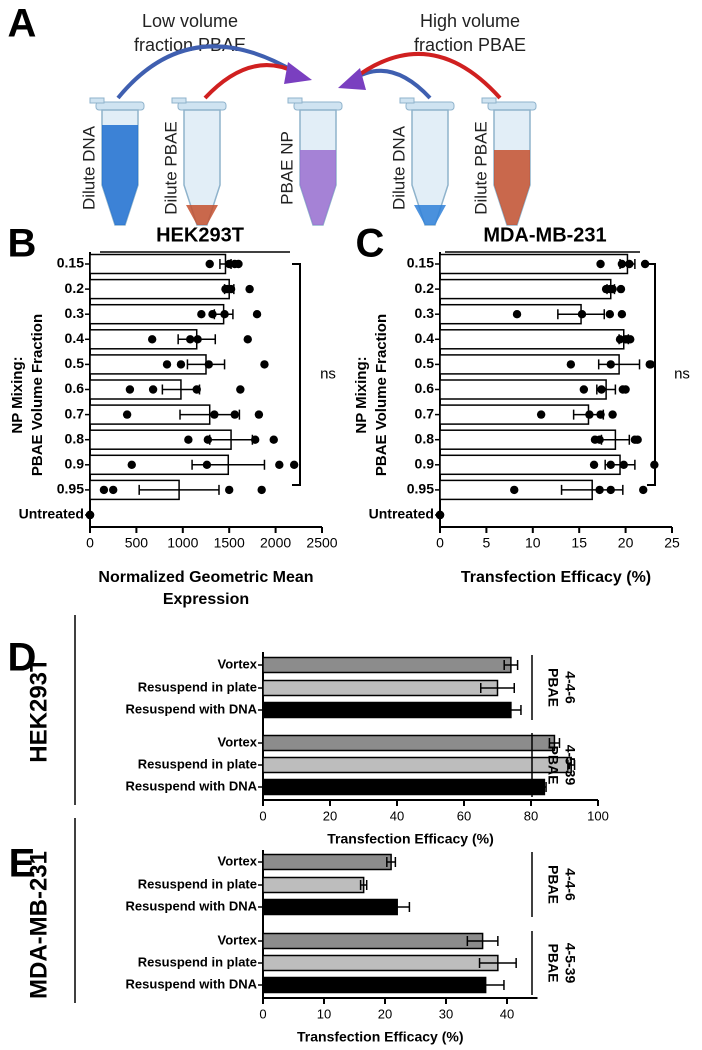  Describe the element at coordinates (361, 394) in the screenshot. I see `y-axis-title: NP Mixing:` at that location.